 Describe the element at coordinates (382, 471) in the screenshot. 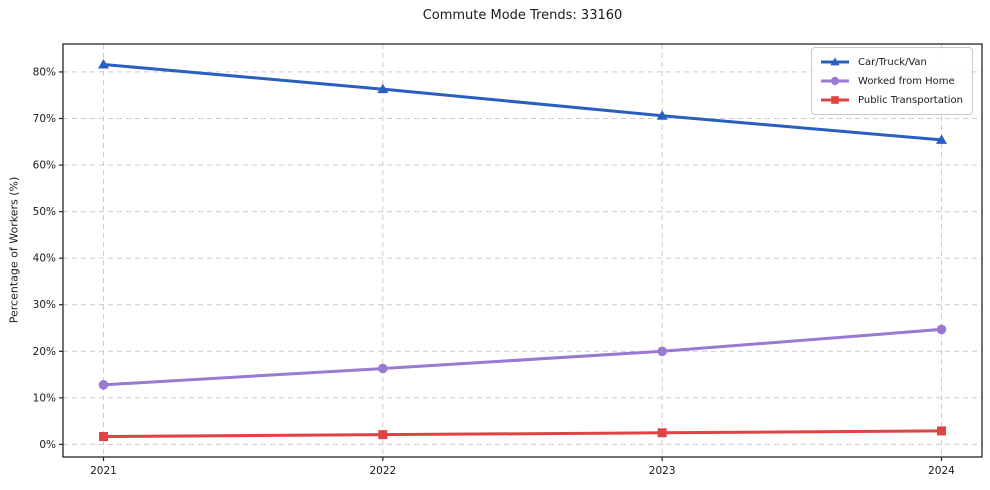

I see `x-tick-label: 2022` at that location.